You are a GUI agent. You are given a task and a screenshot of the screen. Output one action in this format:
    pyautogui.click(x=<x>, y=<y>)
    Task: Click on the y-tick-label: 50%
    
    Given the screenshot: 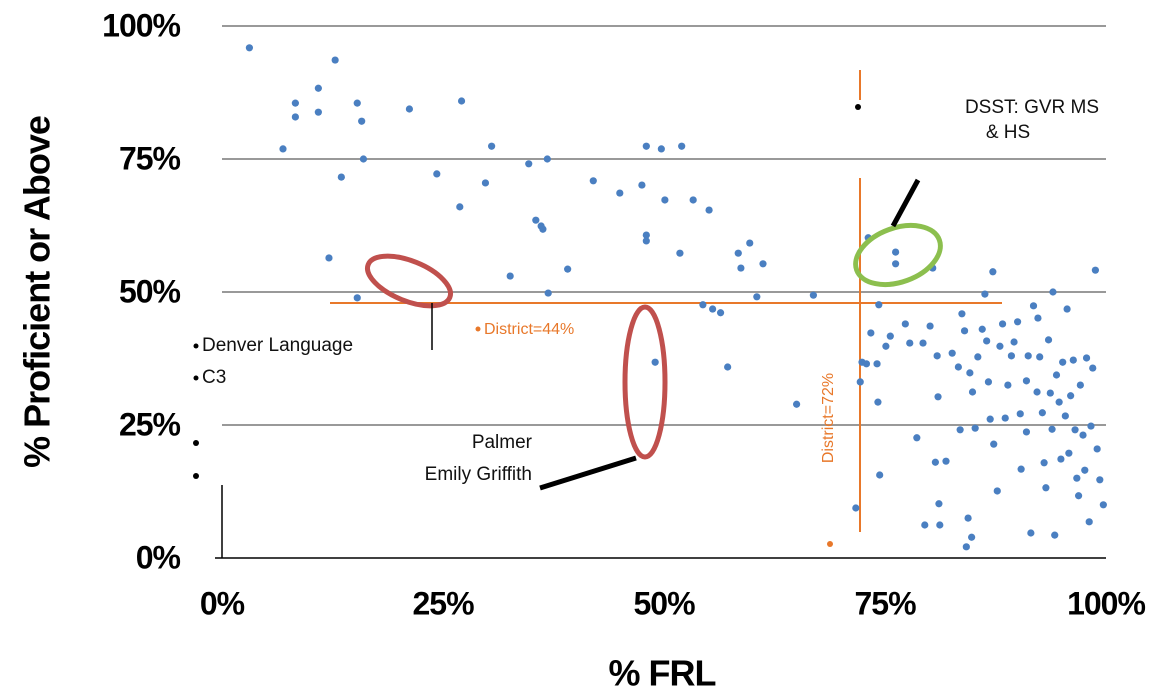 What is the action you would take?
    pyautogui.click(x=150, y=291)
    